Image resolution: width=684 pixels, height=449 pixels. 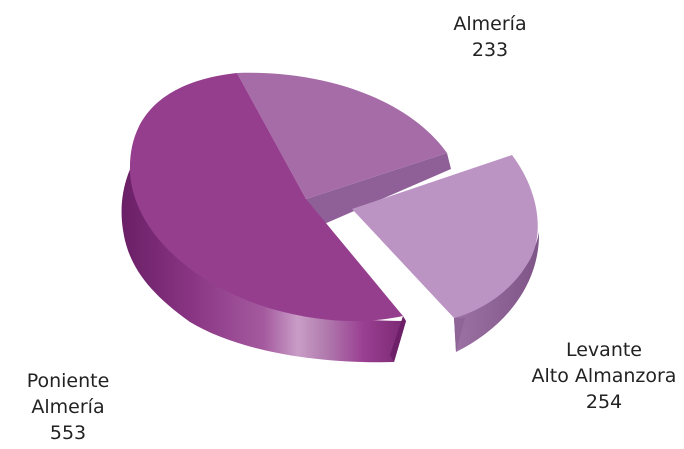 What do you see at coordinates (459, 335) in the screenshot?
I see `levante-alto-almanzora-cut-face` at bounding box center [459, 335].